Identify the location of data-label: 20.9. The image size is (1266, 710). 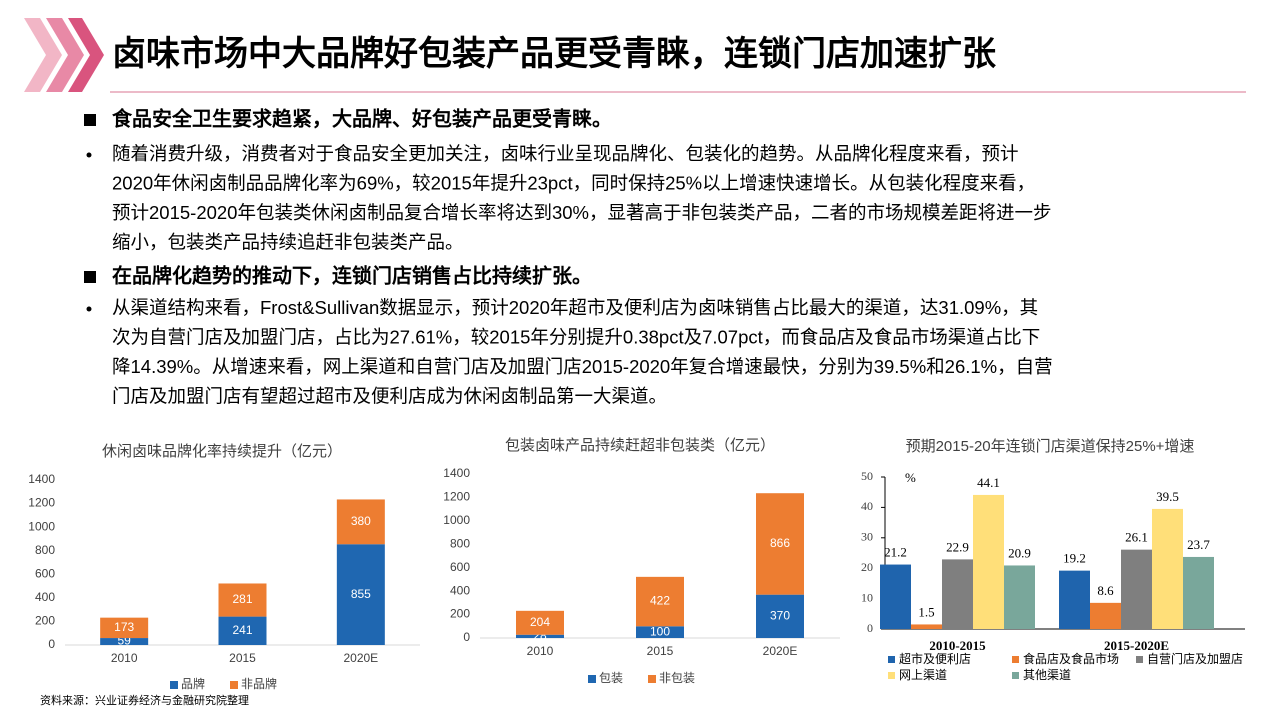
(1019, 552).